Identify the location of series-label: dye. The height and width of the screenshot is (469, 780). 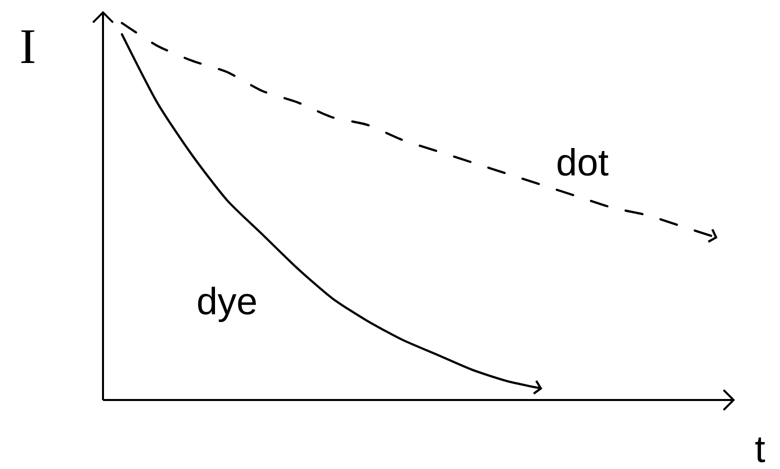
(227, 304).